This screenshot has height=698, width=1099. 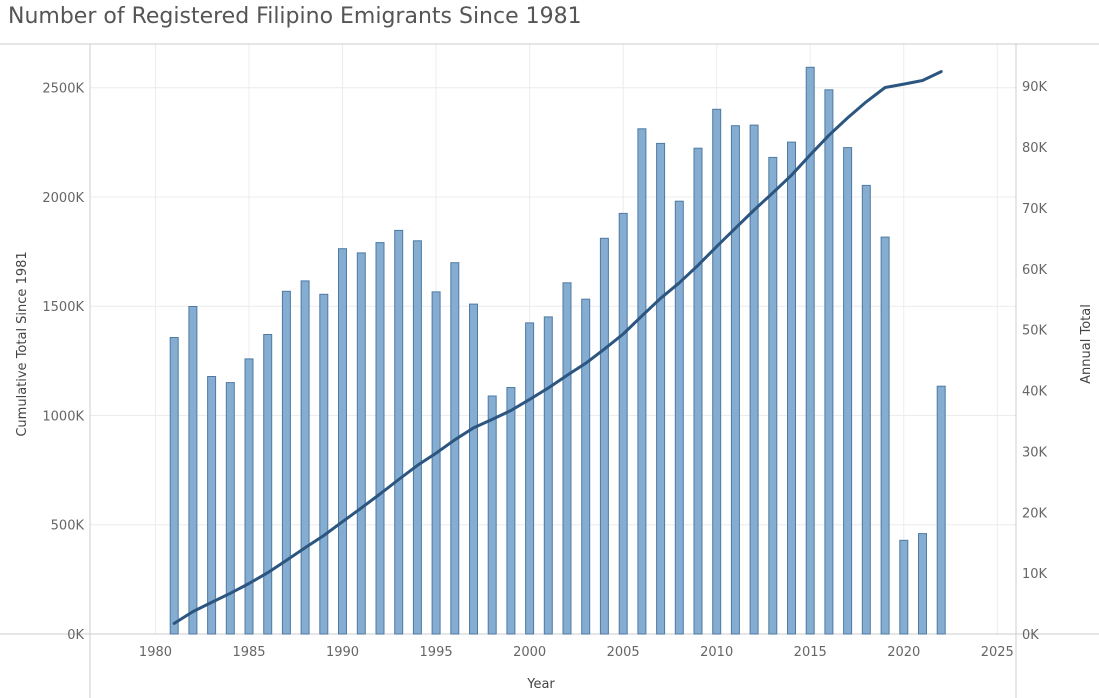 What do you see at coordinates (548, 475) in the screenshot?
I see `bar-2001` at bounding box center [548, 475].